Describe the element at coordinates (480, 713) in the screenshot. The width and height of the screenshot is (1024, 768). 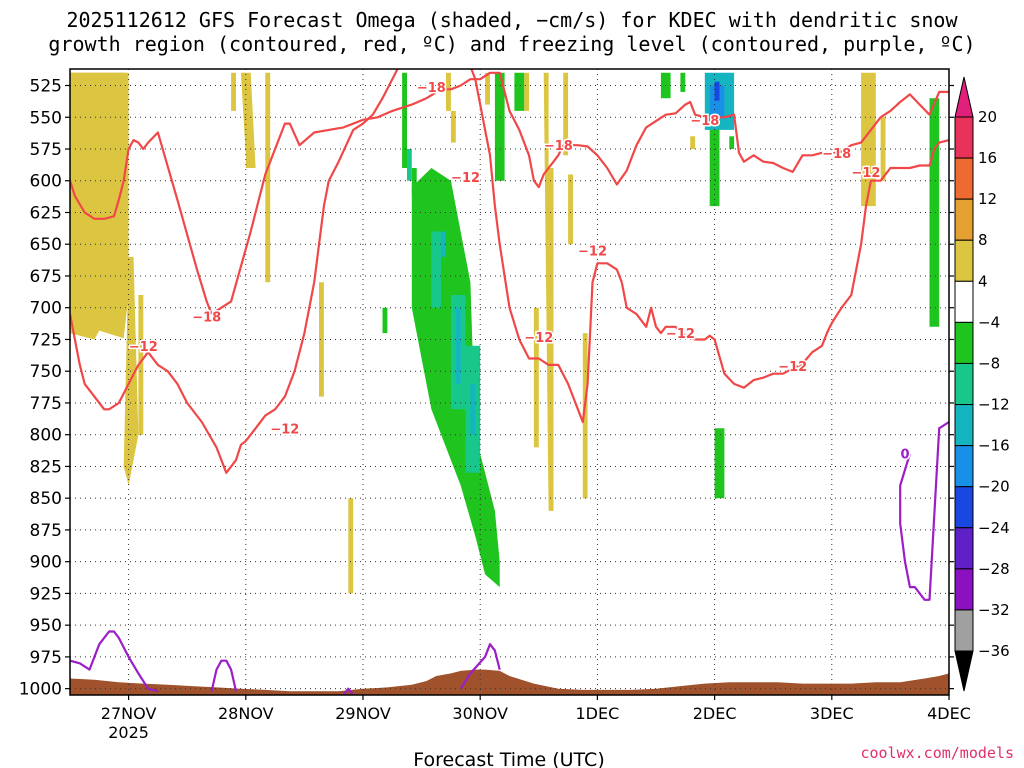
I see `x-tick-label: 30NOV` at that location.